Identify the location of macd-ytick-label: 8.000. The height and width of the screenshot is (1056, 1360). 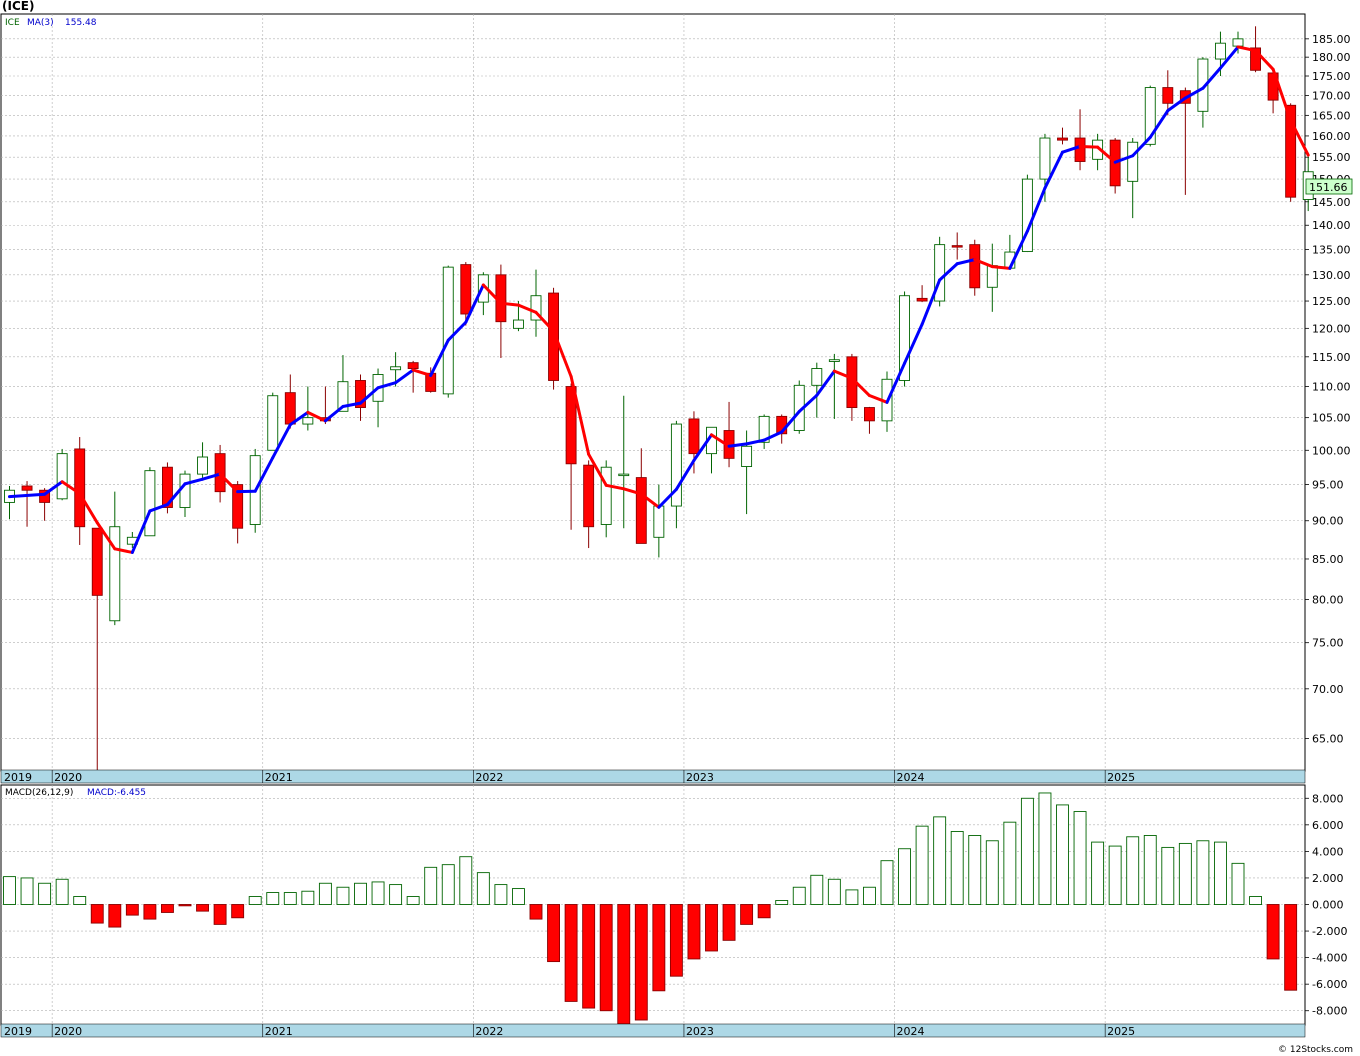
(1328, 798).